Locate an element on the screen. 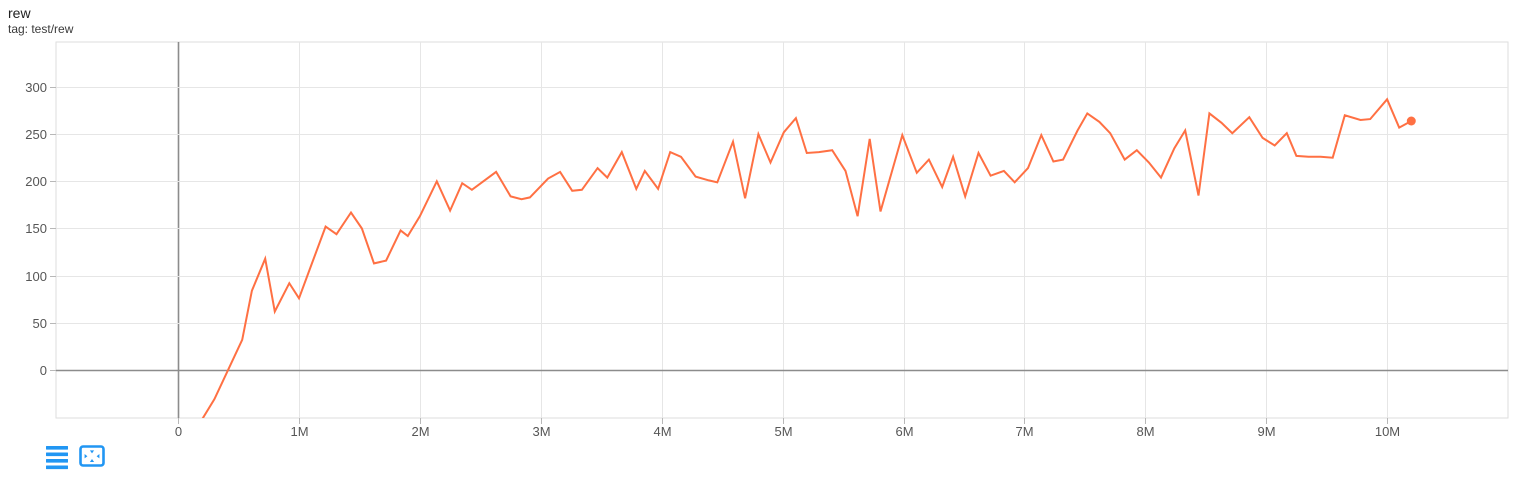 This screenshot has height=477, width=1520. x-tick-label: 8M is located at coordinates (1145, 431).